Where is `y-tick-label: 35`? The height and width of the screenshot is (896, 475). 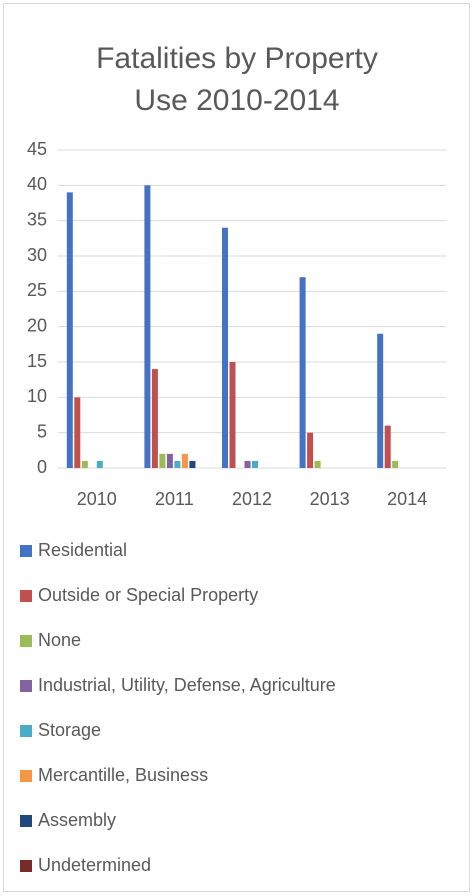 y-tick-label: 35 is located at coordinates (37, 219).